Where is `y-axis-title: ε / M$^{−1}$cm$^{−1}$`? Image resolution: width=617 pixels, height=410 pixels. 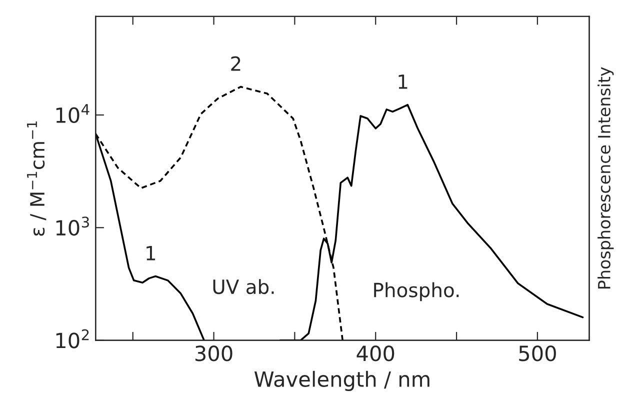 y-axis-title: ε / M$^{−1}$cm$^{−1}$ is located at coordinates (36, 178).